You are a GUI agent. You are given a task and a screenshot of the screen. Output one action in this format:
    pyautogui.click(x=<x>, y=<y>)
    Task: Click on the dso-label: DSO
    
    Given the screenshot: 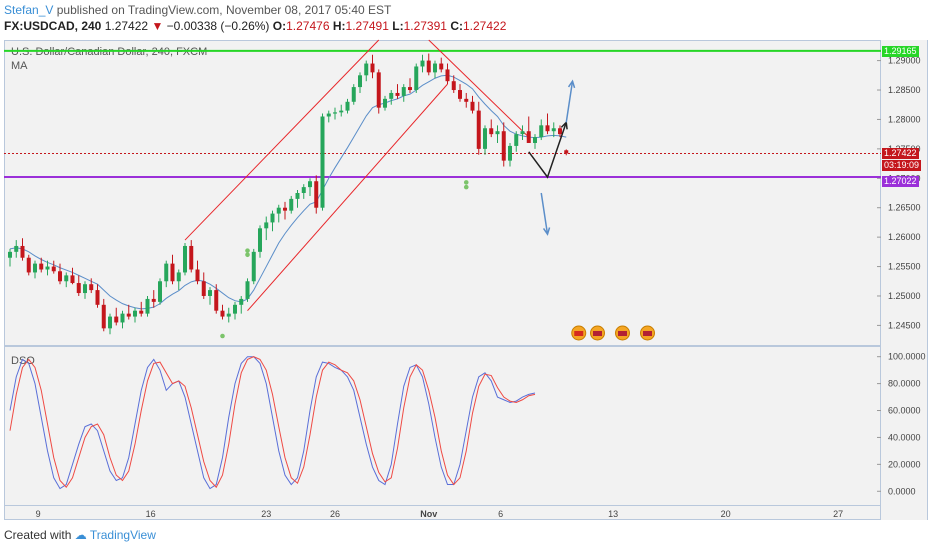 What is the action you would take?
    pyautogui.click(x=23, y=361)
    